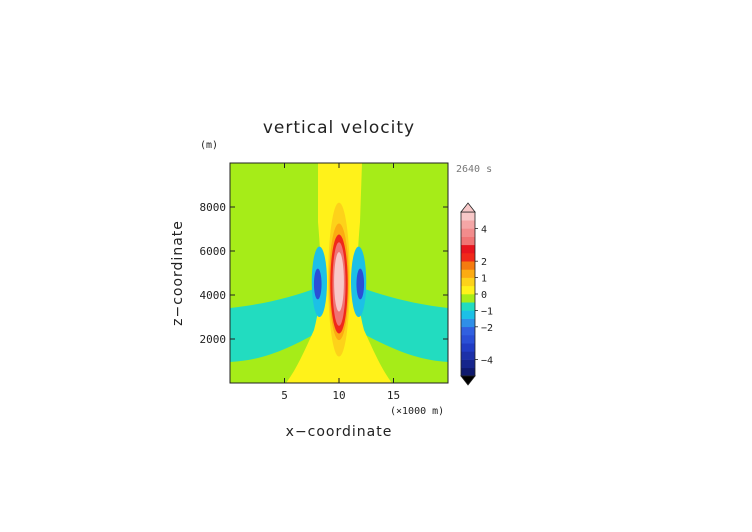 The image size is (752, 532). I want to click on x-axis: 5 10 15, so click(340, 282).